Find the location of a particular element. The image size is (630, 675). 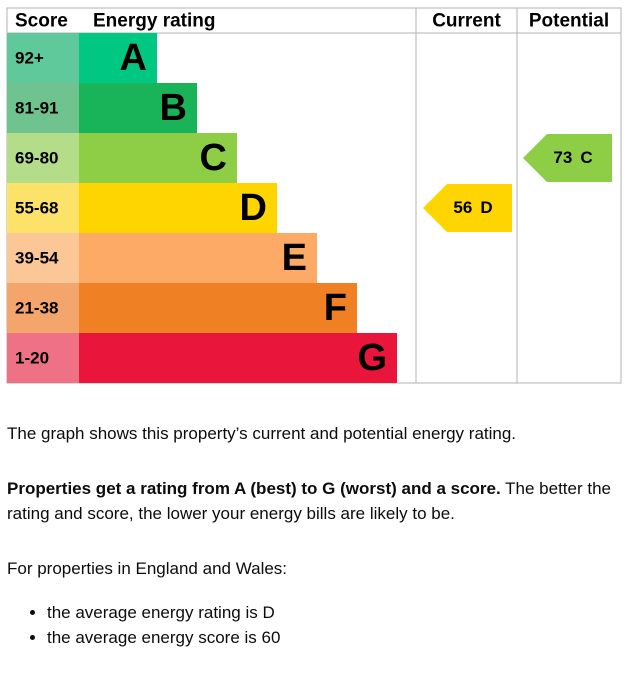

current-label: 56 D is located at coordinates (472, 207).